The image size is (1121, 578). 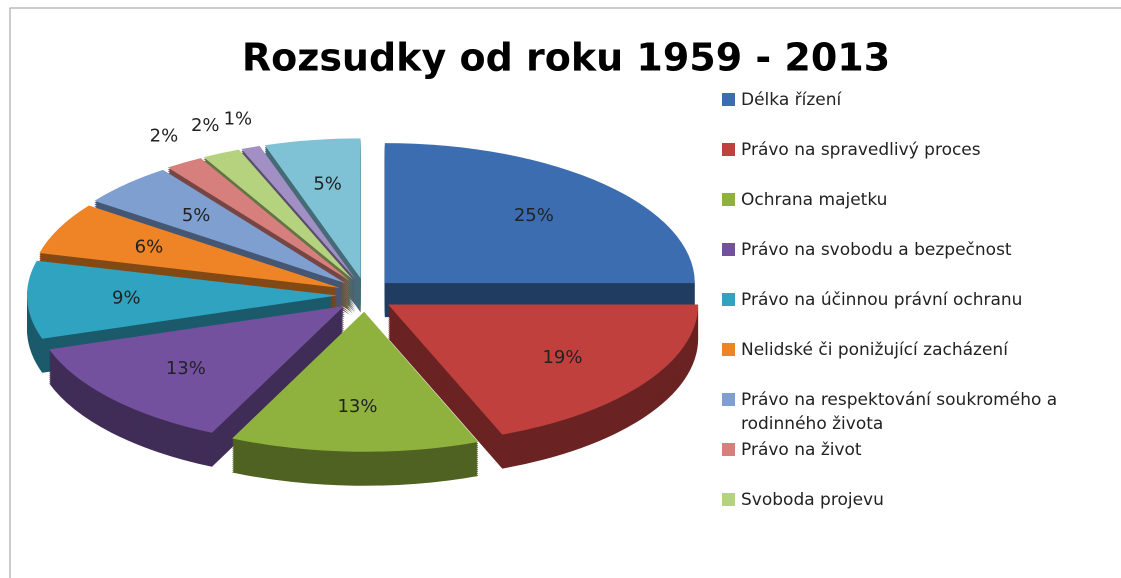 What do you see at coordinates (238, 119) in the screenshot?
I see `data-label: 1%` at bounding box center [238, 119].